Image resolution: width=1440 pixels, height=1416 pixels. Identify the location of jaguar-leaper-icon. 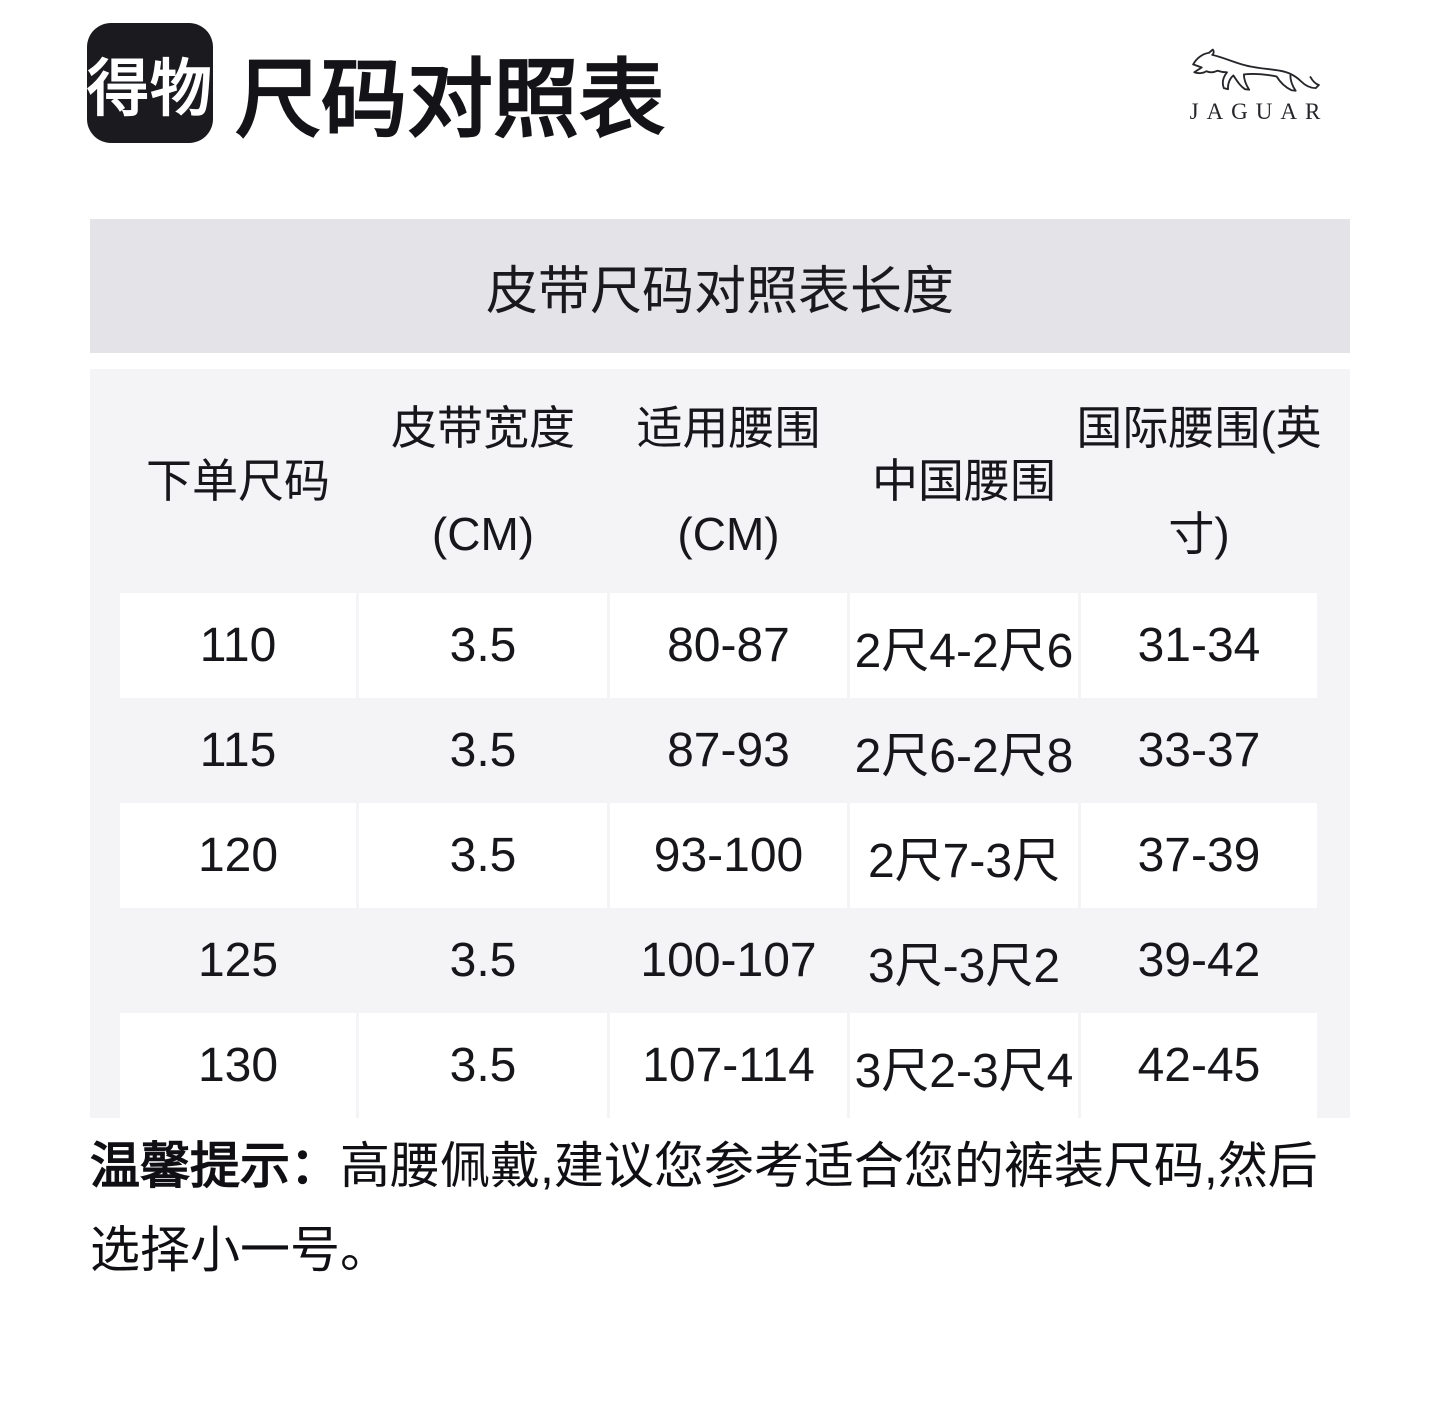
(1256, 70).